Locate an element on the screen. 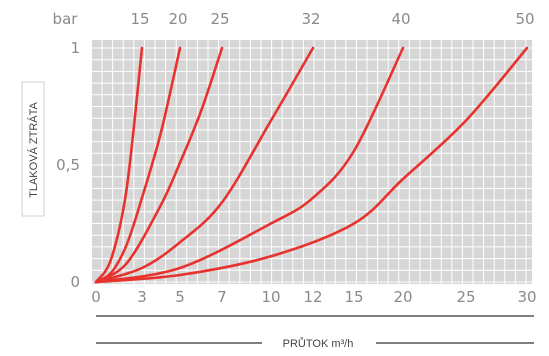 The height and width of the screenshot is (356, 549). series-label-15: 15 is located at coordinates (139, 19).